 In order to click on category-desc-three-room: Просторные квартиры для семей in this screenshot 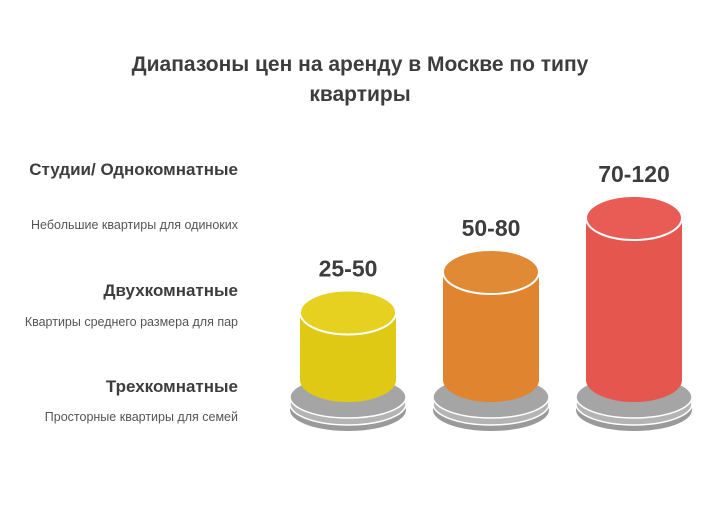, I will do `click(141, 417)`.